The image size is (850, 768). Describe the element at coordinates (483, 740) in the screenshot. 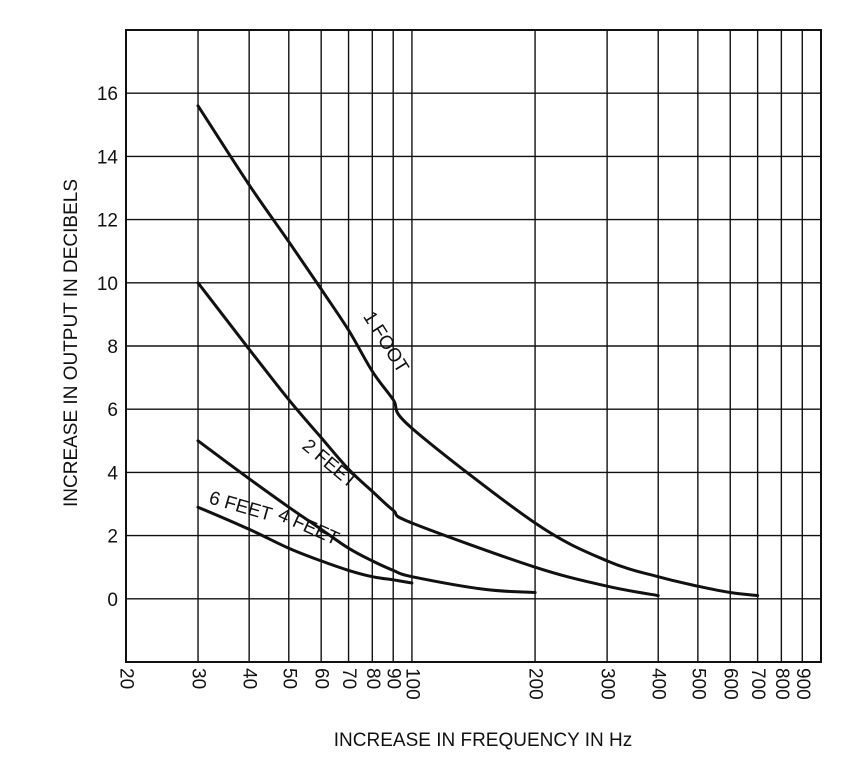

I see `x-axis-label: INCREASE IN FREQUENCY IN Hz` at that location.